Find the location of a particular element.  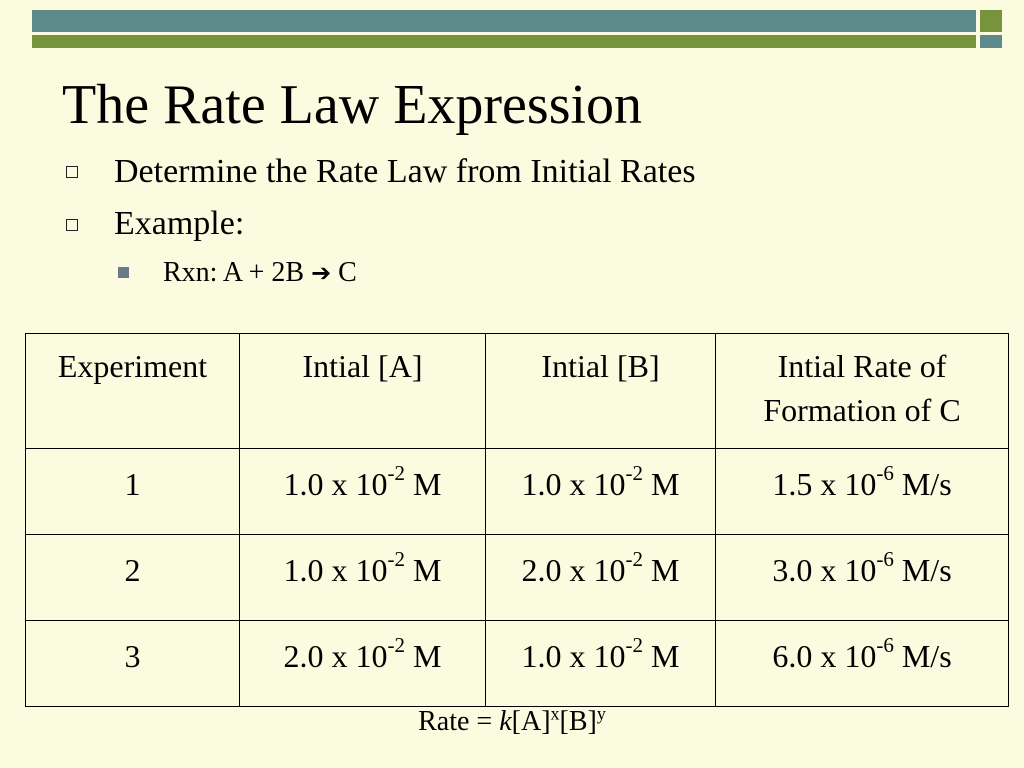

header-initial-b: Intial [B] is located at coordinates (600, 391).